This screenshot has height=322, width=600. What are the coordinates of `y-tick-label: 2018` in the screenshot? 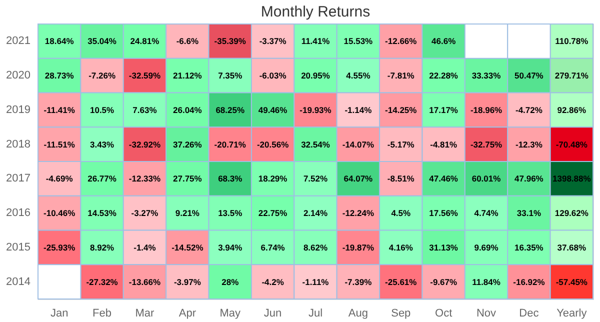 It's located at (18, 144).